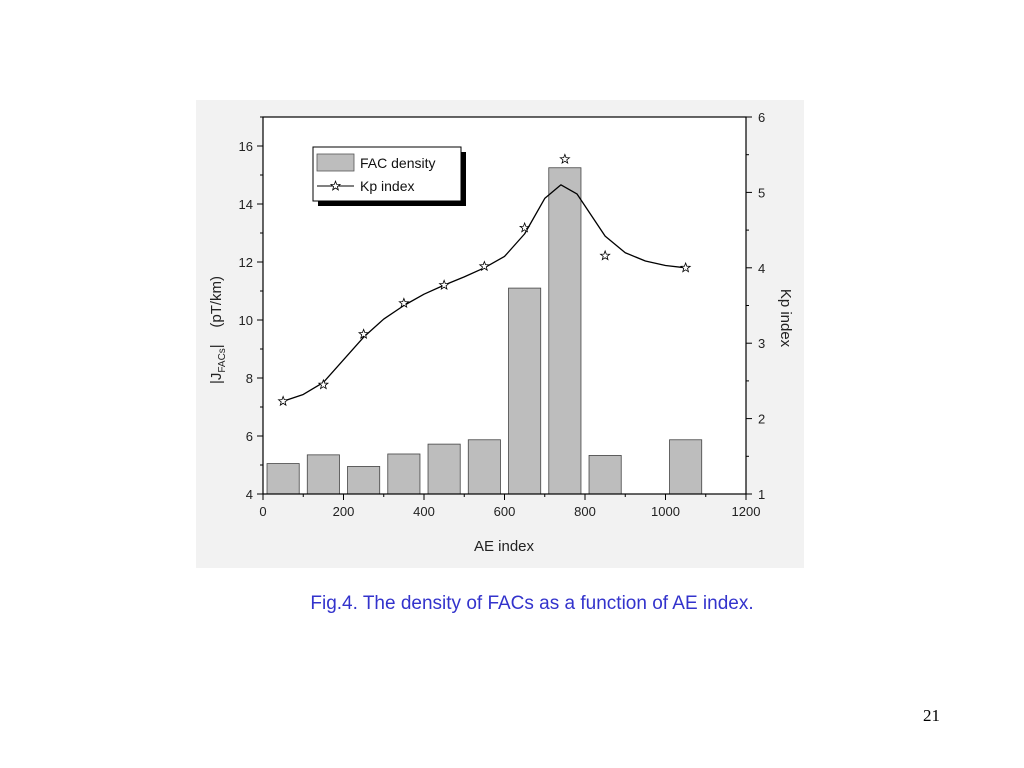 This screenshot has width=1024, height=768. What do you see at coordinates (424, 511) in the screenshot?
I see `x-tick-label: 400` at bounding box center [424, 511].